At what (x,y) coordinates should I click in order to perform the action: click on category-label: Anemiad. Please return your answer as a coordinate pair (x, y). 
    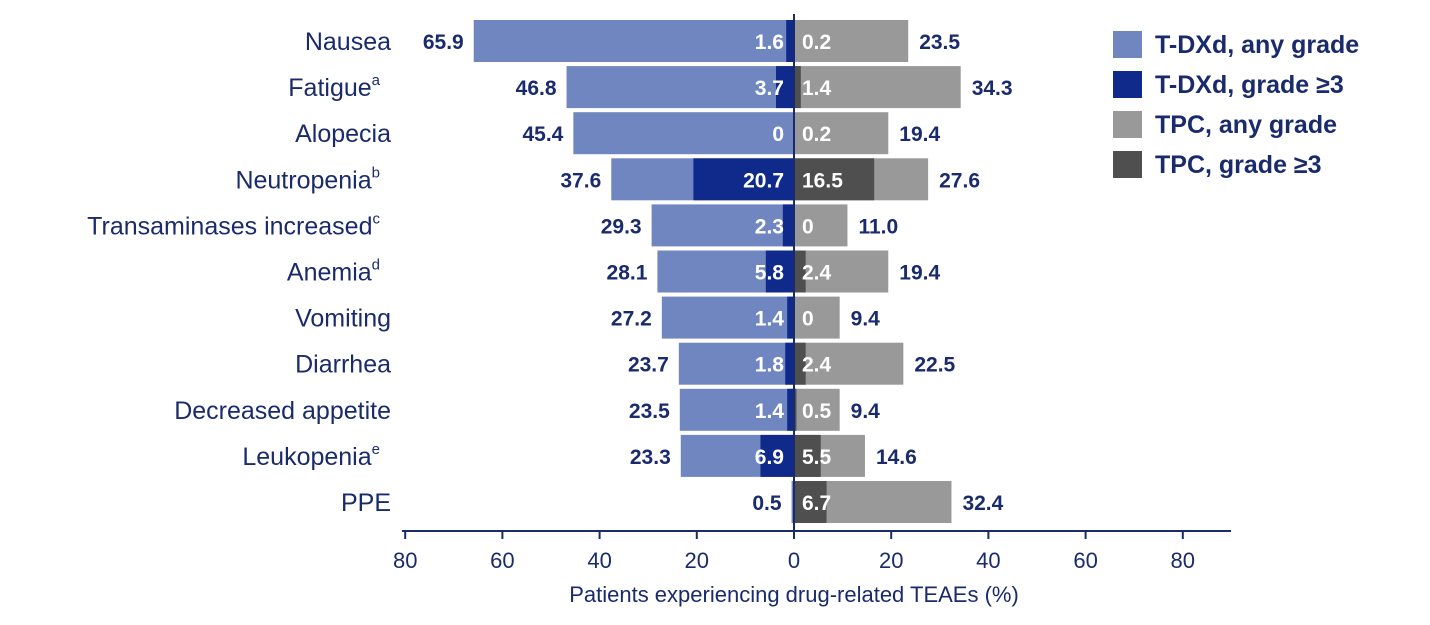
    Looking at the image, I should click on (333, 272).